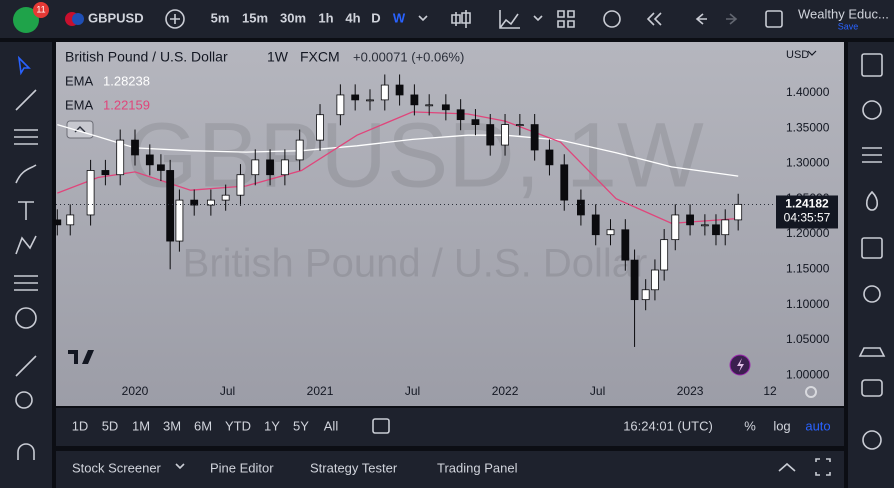  Describe the element at coordinates (654, 19) in the screenshot. I see `replay-icon` at that location.